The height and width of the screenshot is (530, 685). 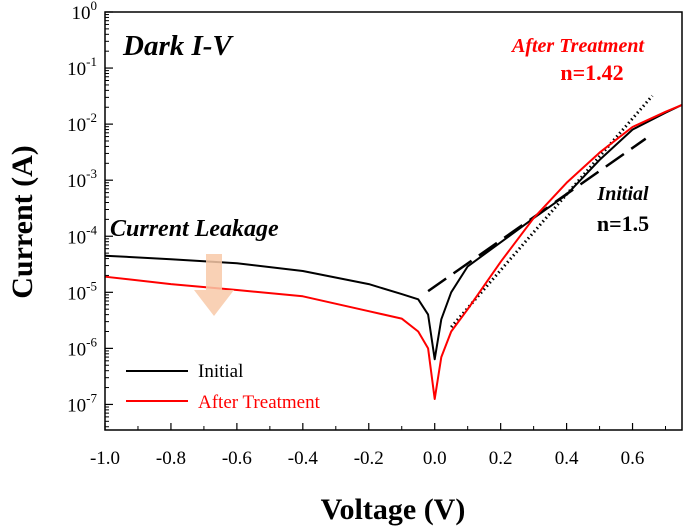 What do you see at coordinates (194, 229) in the screenshot?
I see `leakage-annotation: Current Leakage` at bounding box center [194, 229].